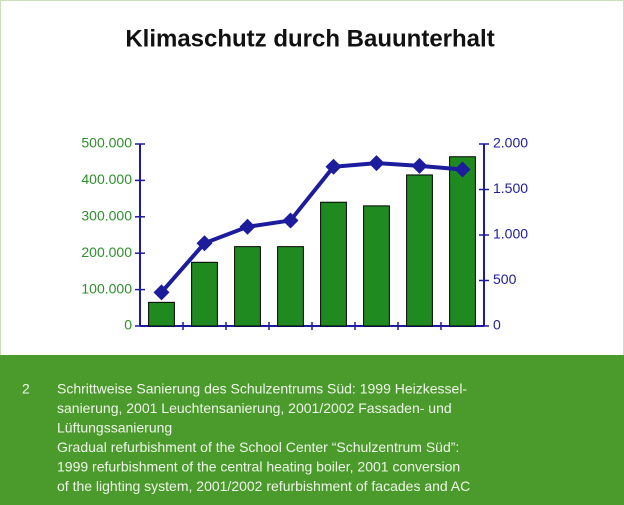 The height and width of the screenshot is (505, 624). Describe the element at coordinates (114, 428) in the screenshot. I see `caption-line: Lüftungssanierung` at that location.